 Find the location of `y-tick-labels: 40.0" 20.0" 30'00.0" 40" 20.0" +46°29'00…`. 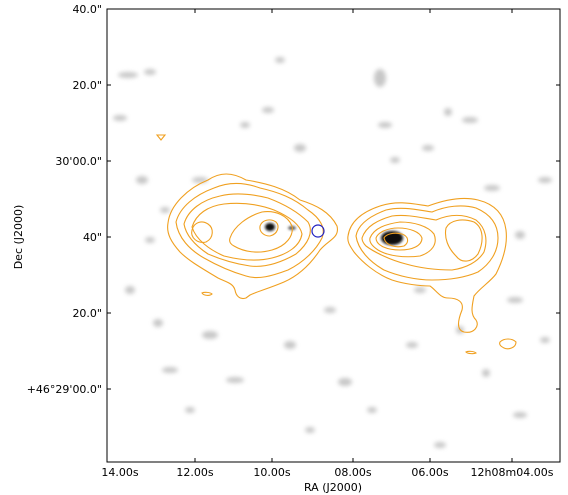

y-tick-labels: 40.0" 20.0" 30'00.0" 40" 20.0" +46°29'00… is located at coordinates (64, 199).